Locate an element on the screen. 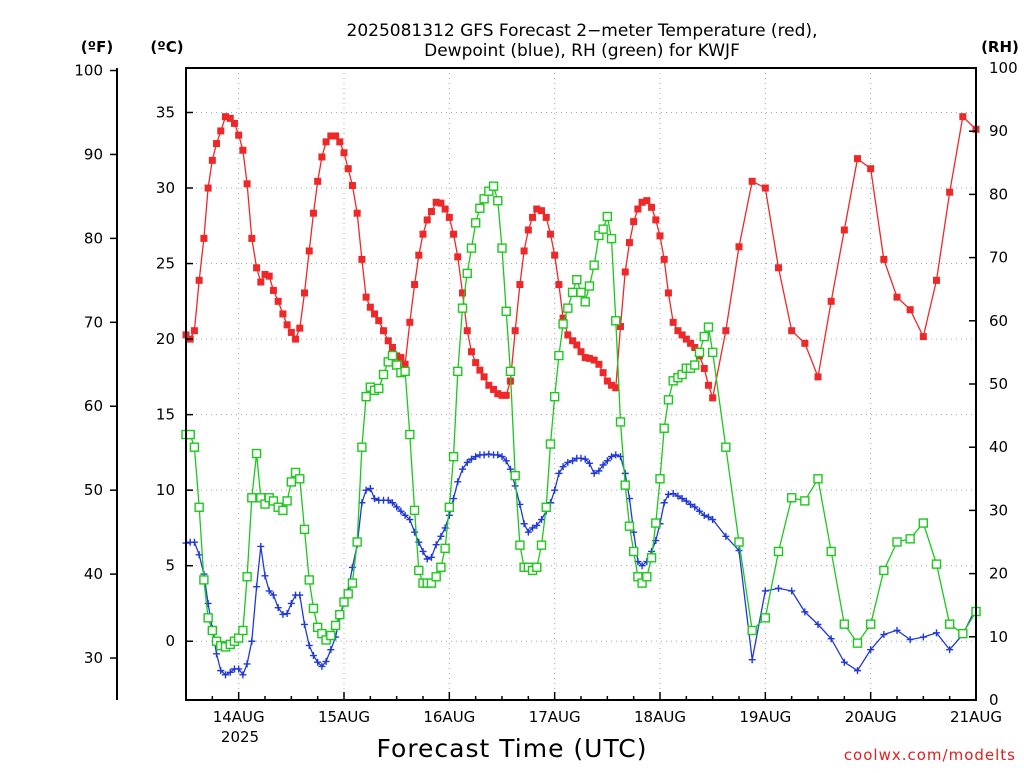 This screenshot has height=773, width=1024. x-tick-label: 19AUG is located at coordinates (765, 717).